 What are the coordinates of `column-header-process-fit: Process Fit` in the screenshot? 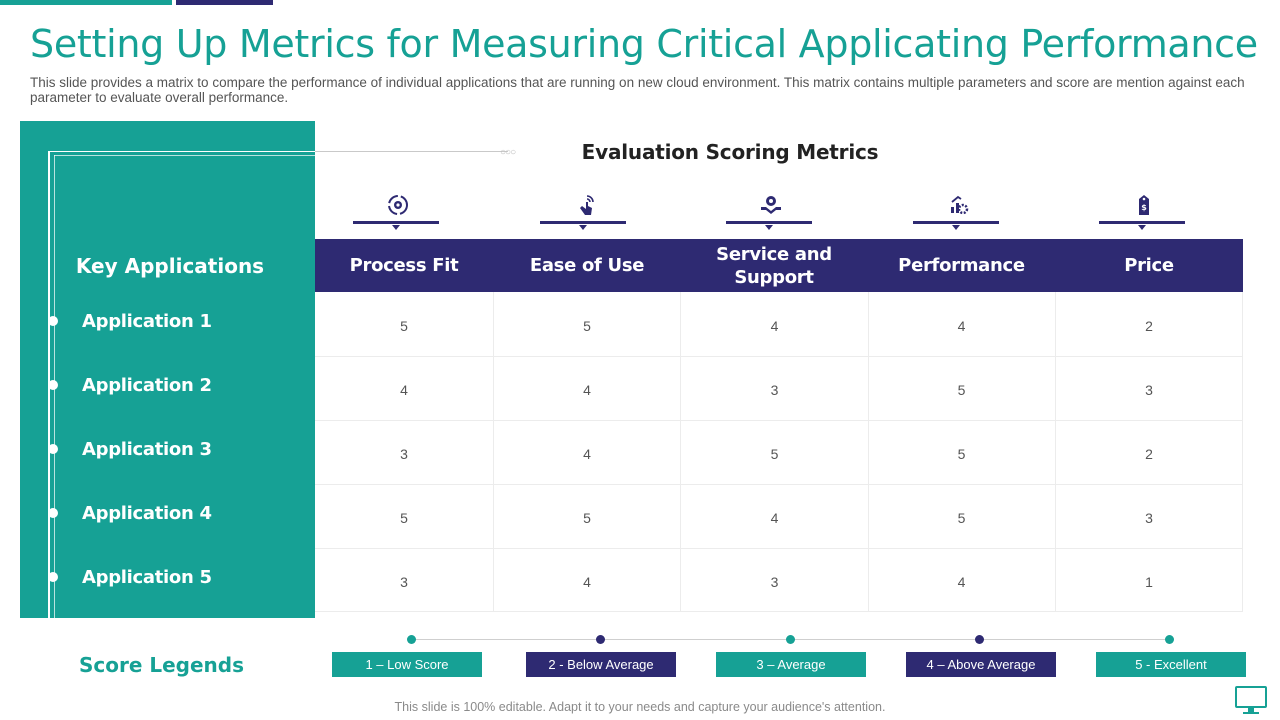 It's located at (404, 265).